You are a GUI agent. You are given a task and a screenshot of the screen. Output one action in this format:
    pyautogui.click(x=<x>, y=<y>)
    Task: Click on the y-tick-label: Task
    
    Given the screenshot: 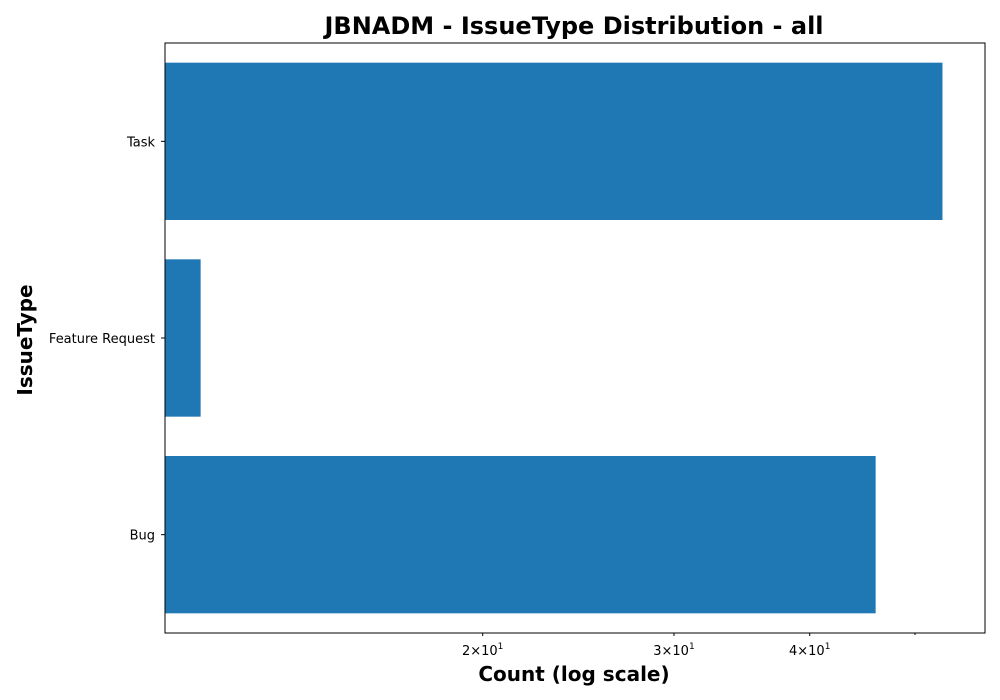 What is the action you would take?
    pyautogui.click(x=141, y=142)
    